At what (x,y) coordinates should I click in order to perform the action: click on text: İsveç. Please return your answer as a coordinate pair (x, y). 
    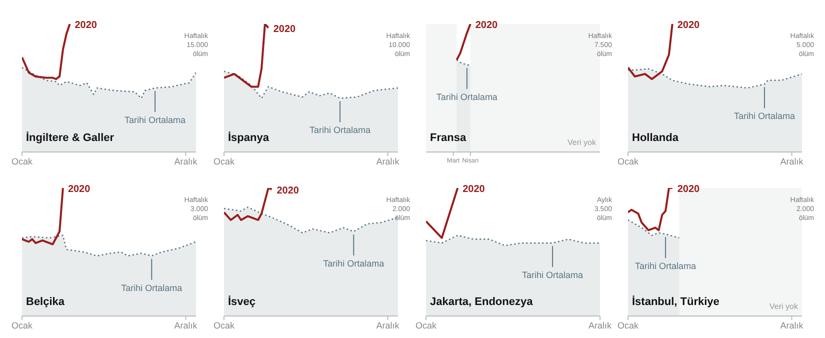
    Looking at the image, I should click on (242, 302).